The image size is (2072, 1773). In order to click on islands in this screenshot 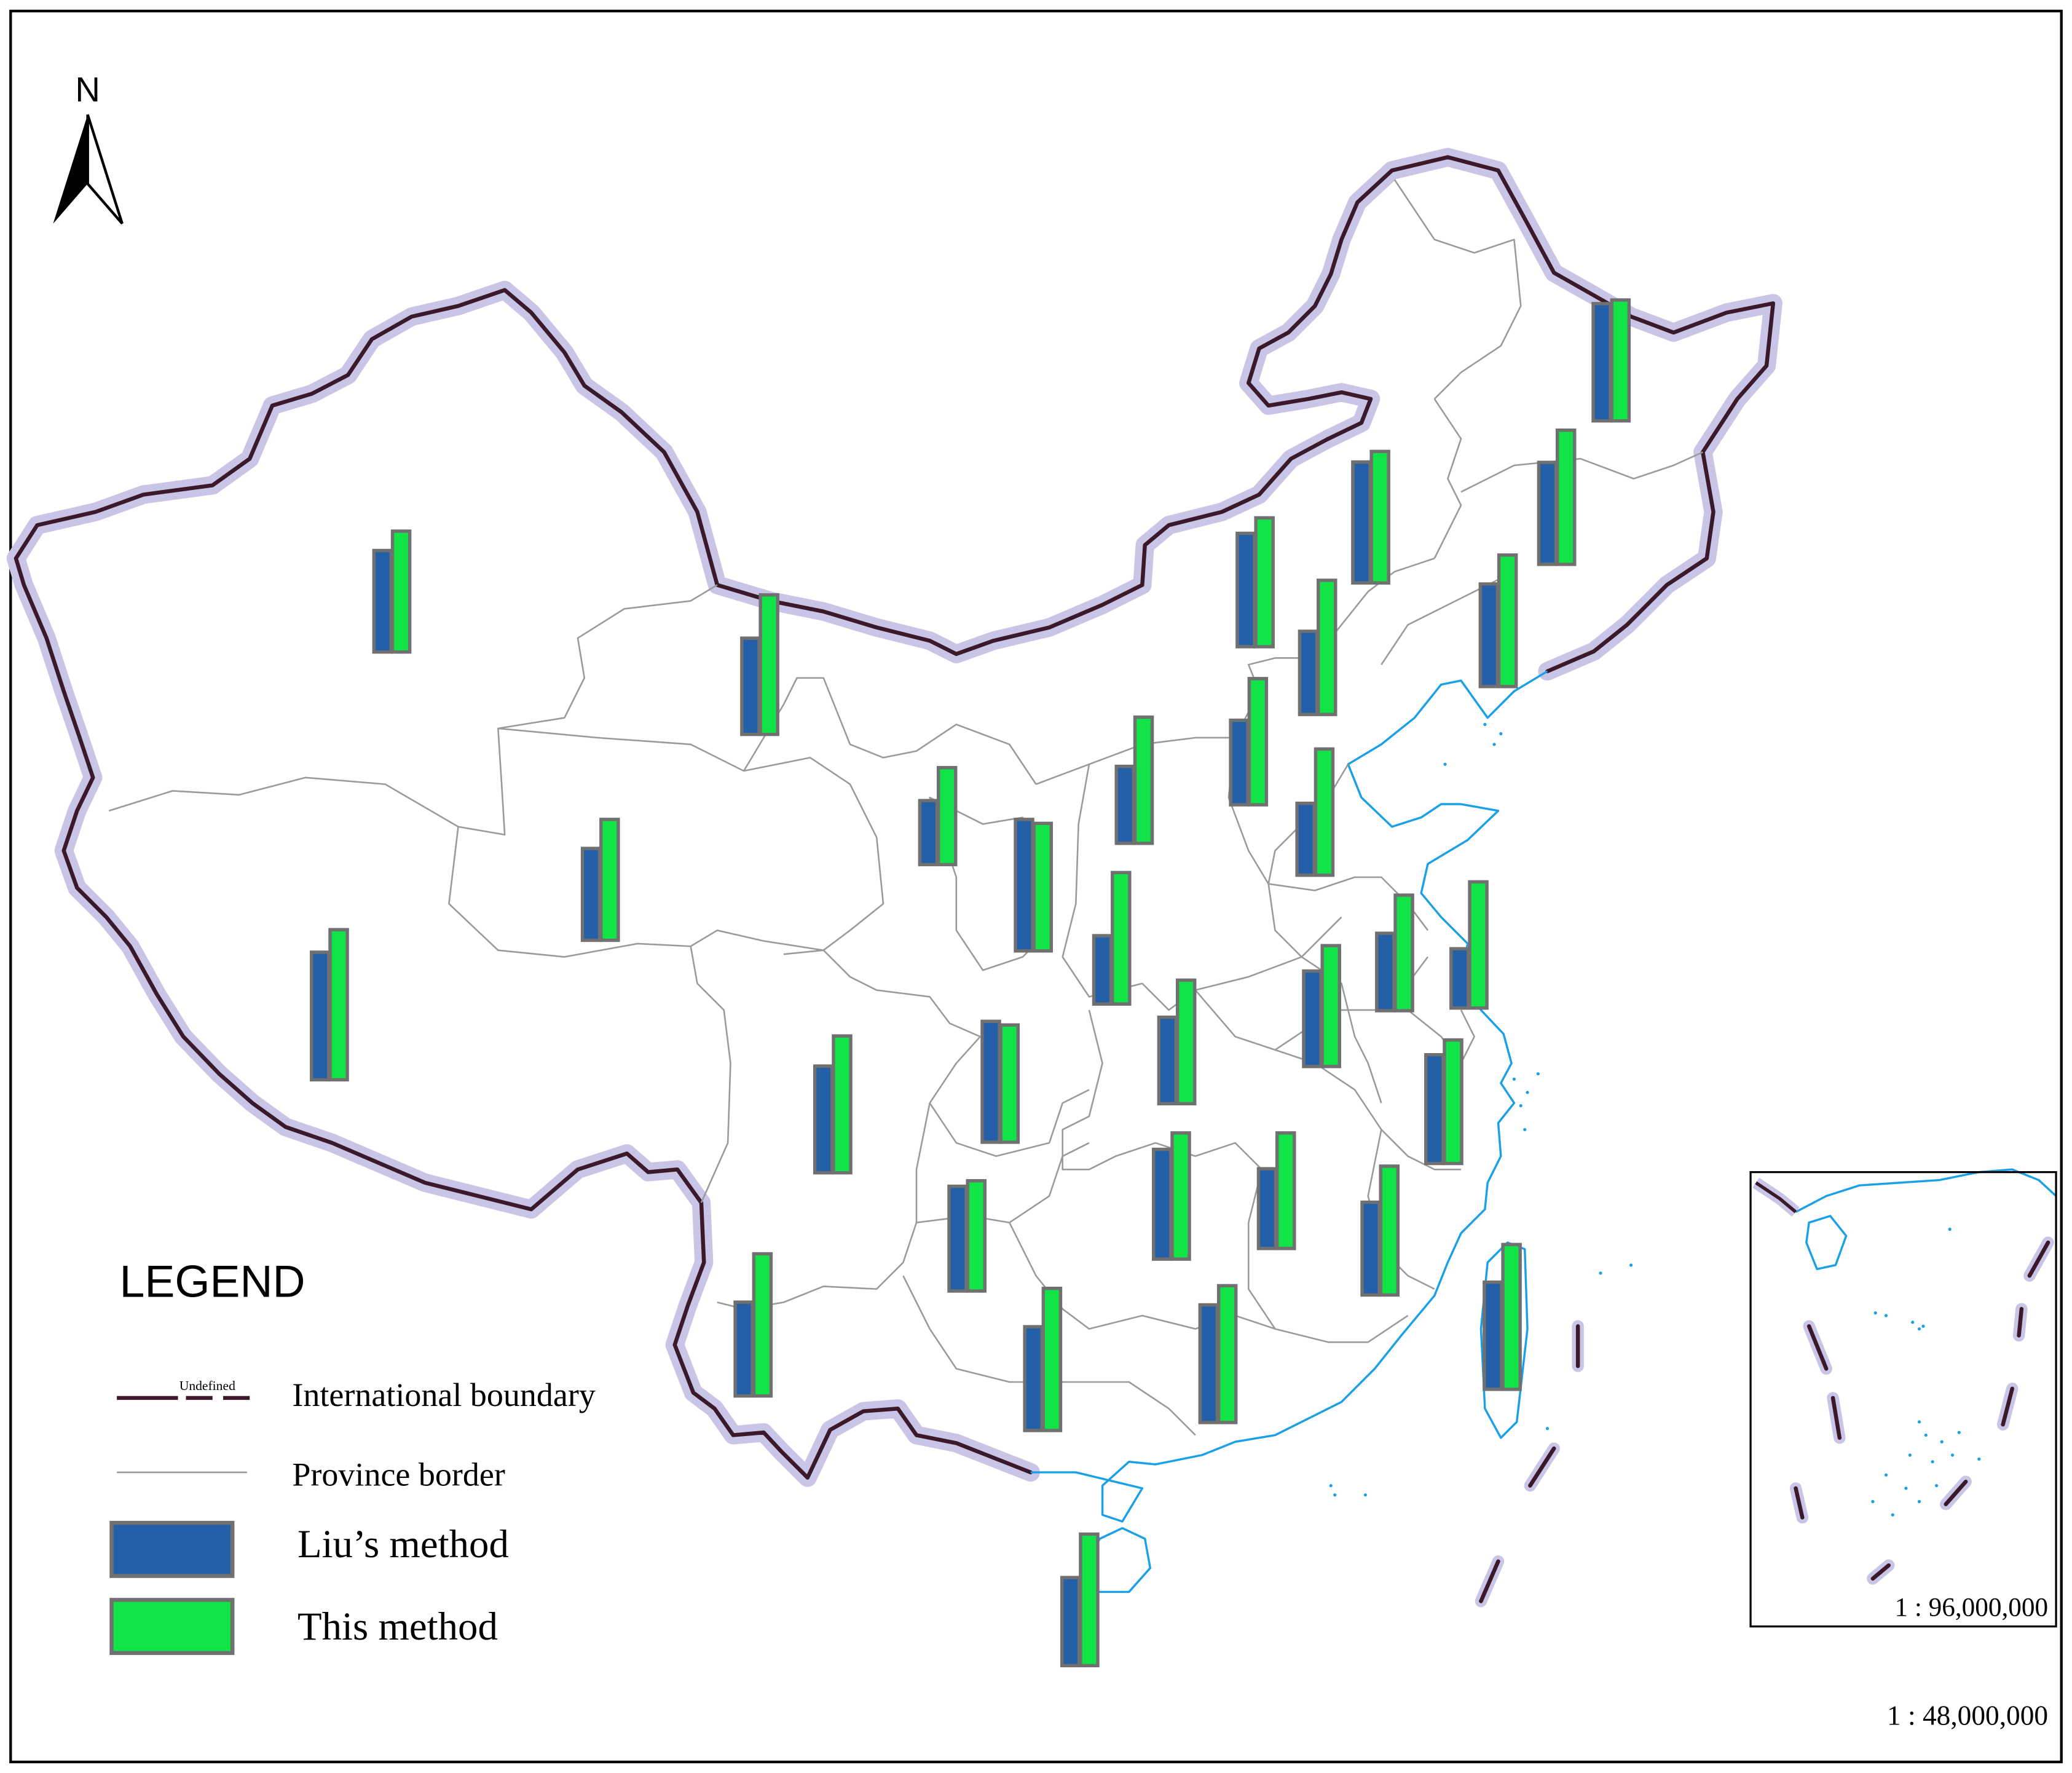, I will do `click(1481, 1109)`.